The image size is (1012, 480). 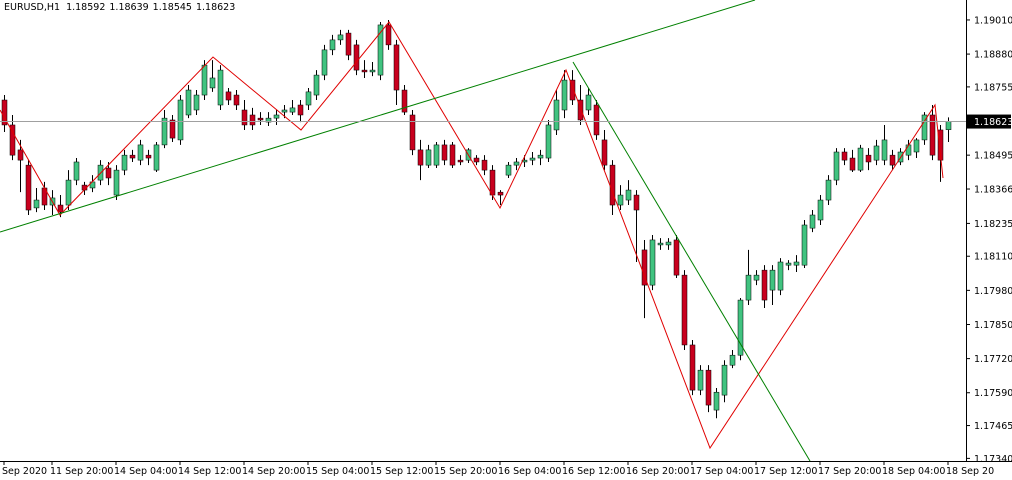 What do you see at coordinates (913, 471) in the screenshot?
I see `x-tick-label: 18 Sep 04:00` at bounding box center [913, 471].